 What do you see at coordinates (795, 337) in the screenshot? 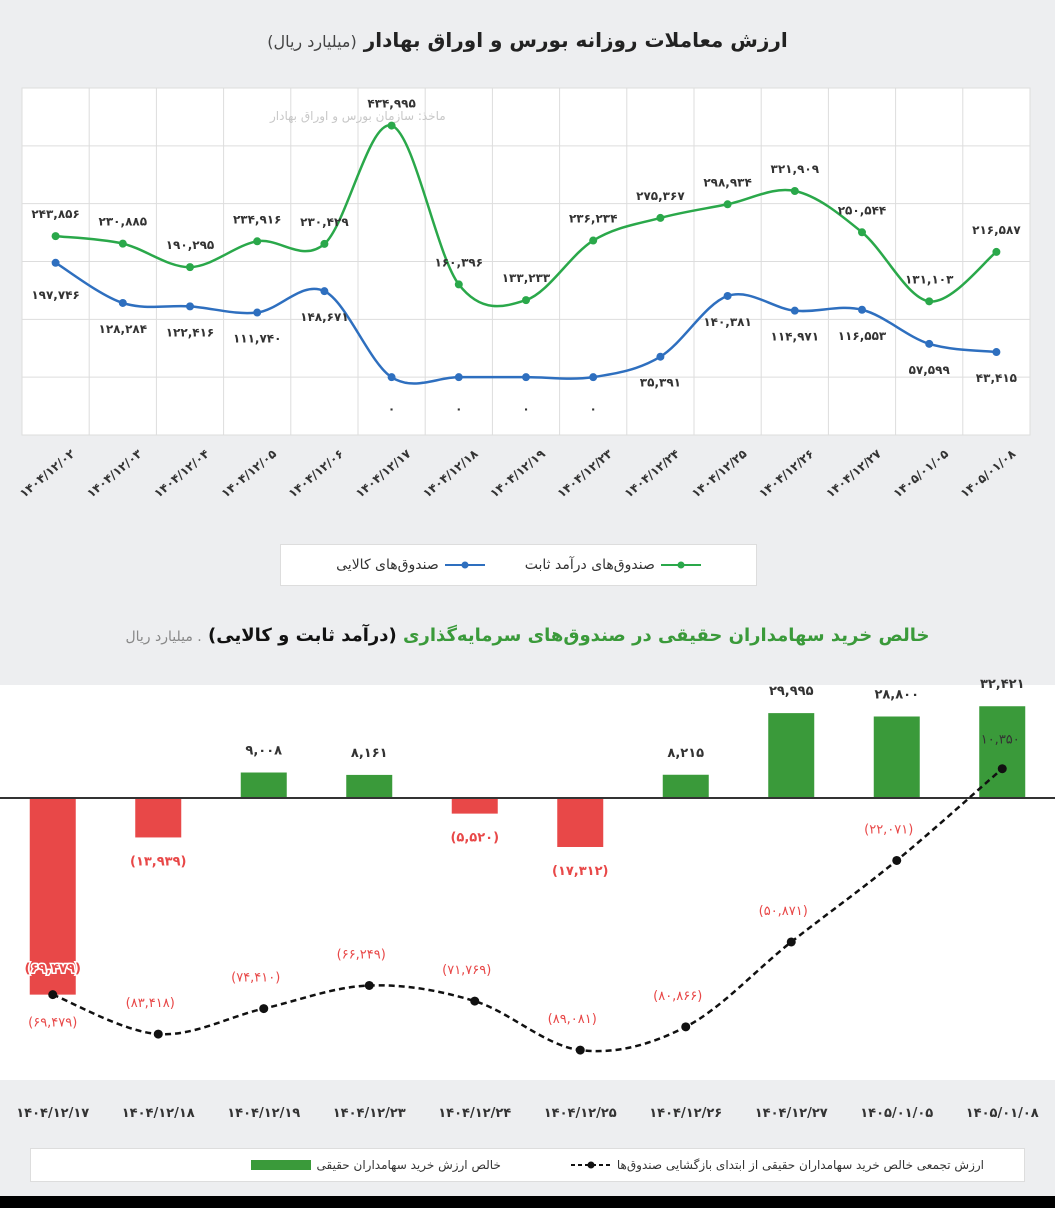
I see `data-label: ۱۱۴,۹۷۱` at bounding box center [795, 337].